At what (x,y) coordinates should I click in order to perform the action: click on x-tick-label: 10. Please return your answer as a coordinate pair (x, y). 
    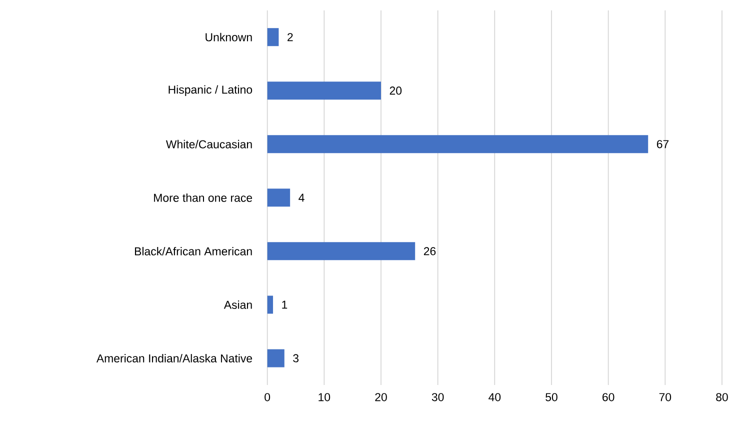
    Looking at the image, I should click on (324, 397).